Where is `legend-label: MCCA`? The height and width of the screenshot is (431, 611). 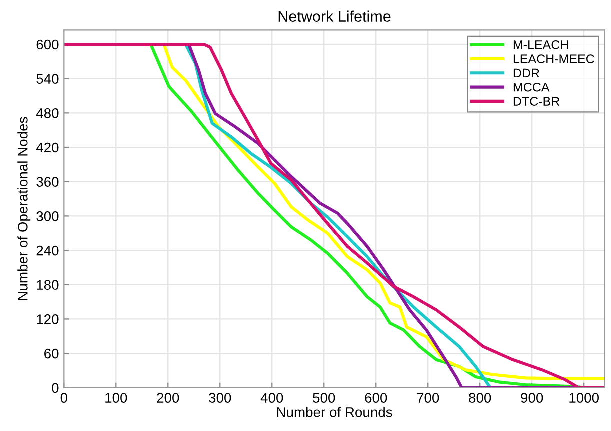 legend-label: MCCA is located at coordinates (532, 87).